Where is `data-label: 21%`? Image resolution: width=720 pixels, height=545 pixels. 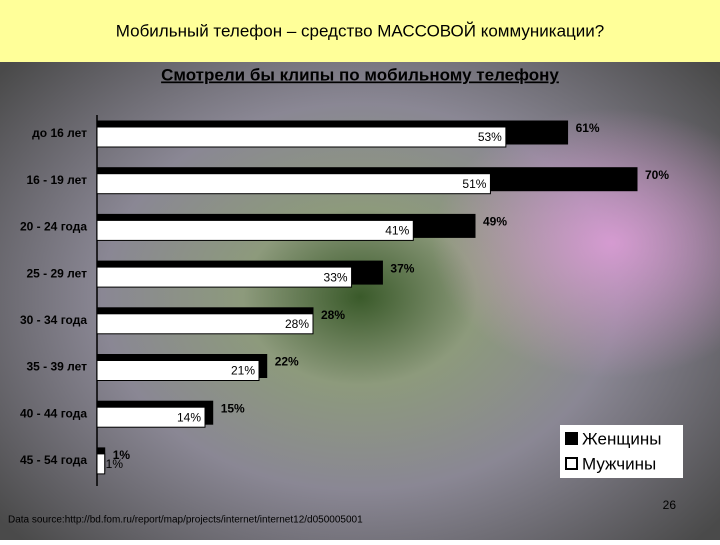
data-label: 21% is located at coordinates (243, 371).